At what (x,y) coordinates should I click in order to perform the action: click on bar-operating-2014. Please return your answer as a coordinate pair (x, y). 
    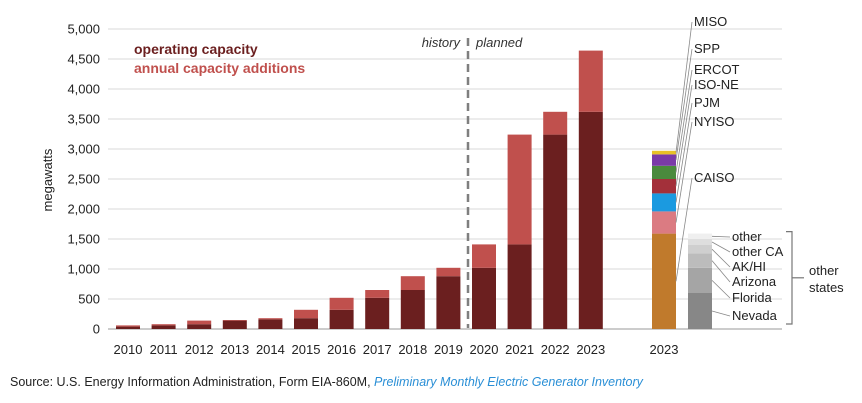
    Looking at the image, I should click on (270, 324).